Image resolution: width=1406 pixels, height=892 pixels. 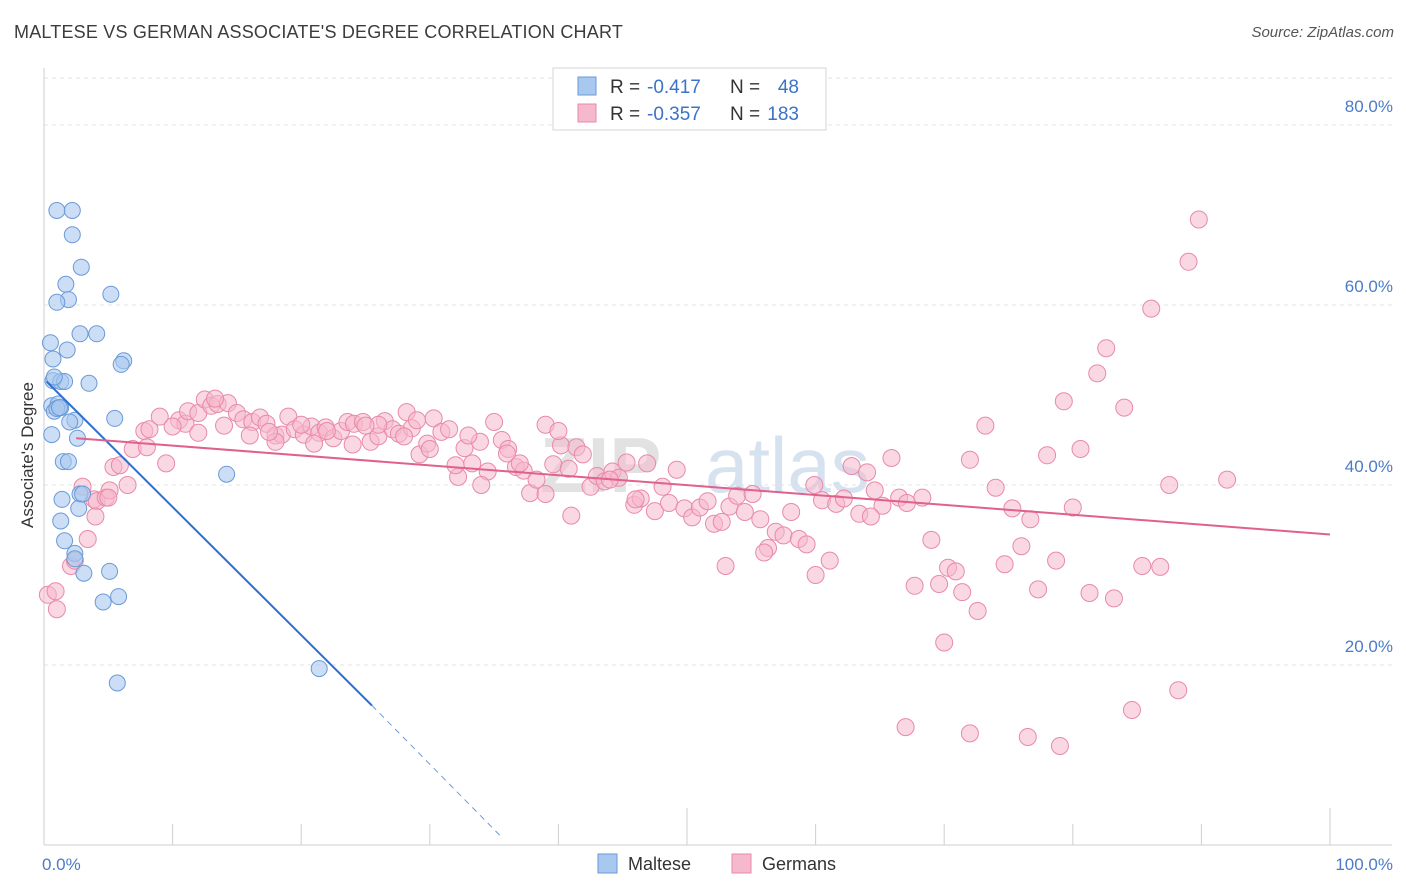 What do you see at coordinates (625, 114) in the screenshot?
I see `legend-r-label-germans: R =` at bounding box center [625, 114].